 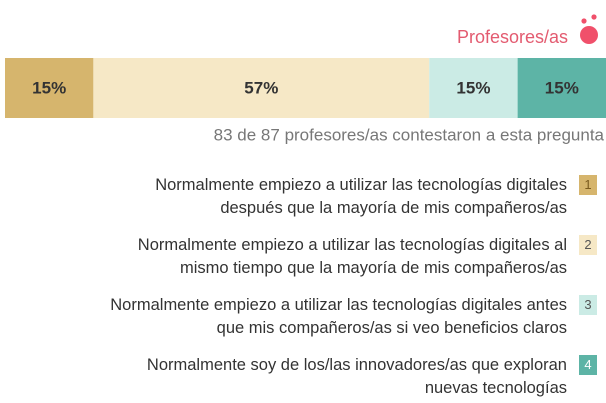 I want to click on logo, so click(x=589, y=29).